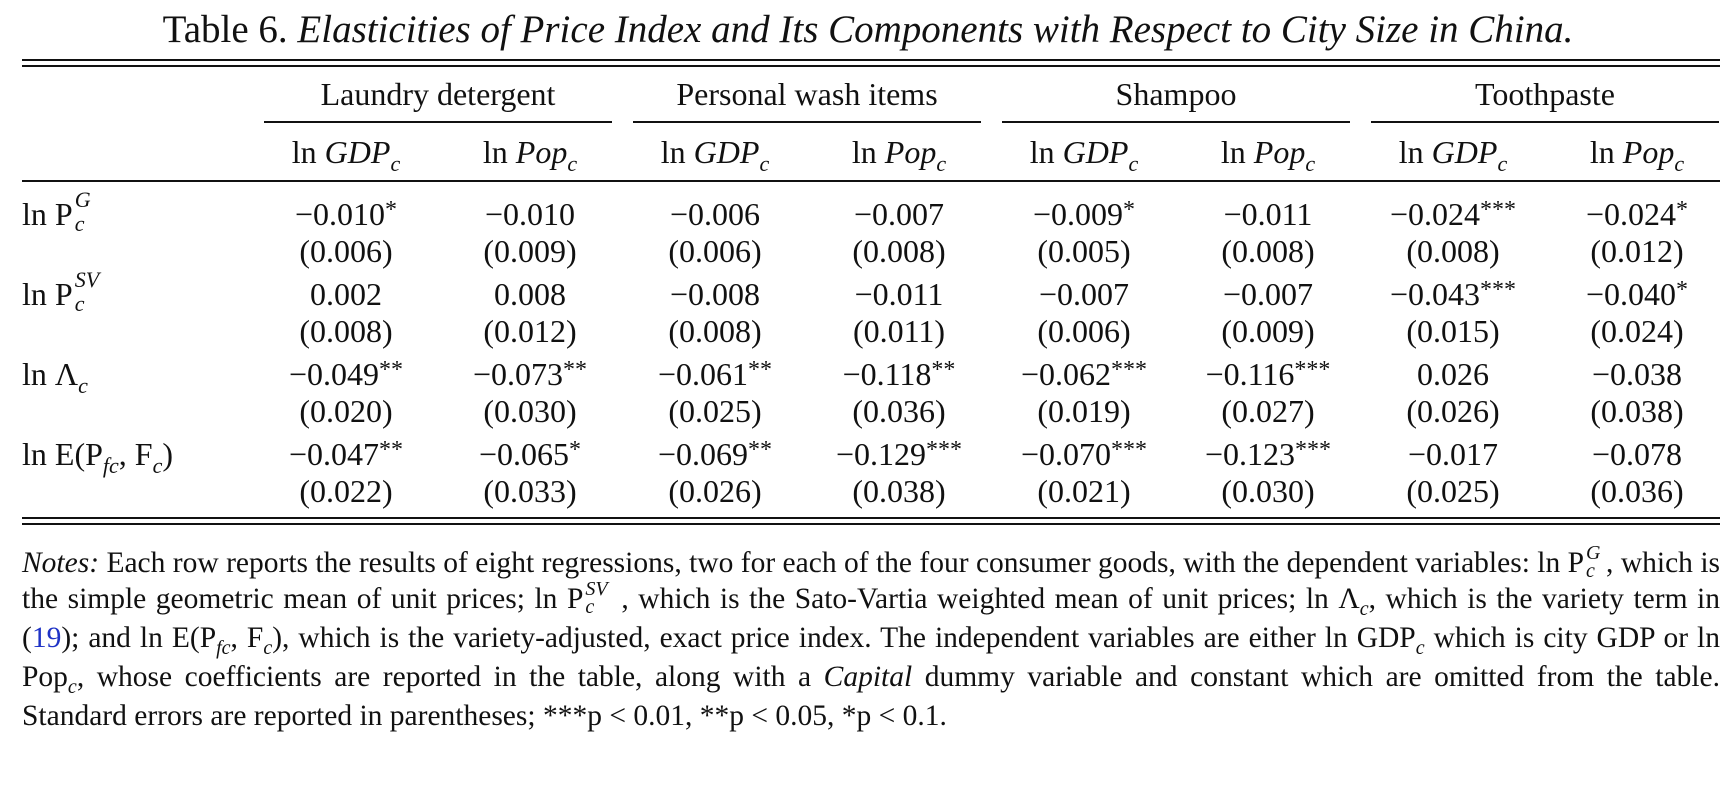 Image resolution: width=1736 pixels, height=792 pixels. What do you see at coordinates (1637, 331) in the screenshot?
I see `standard-error-cell: (0.024)` at bounding box center [1637, 331].